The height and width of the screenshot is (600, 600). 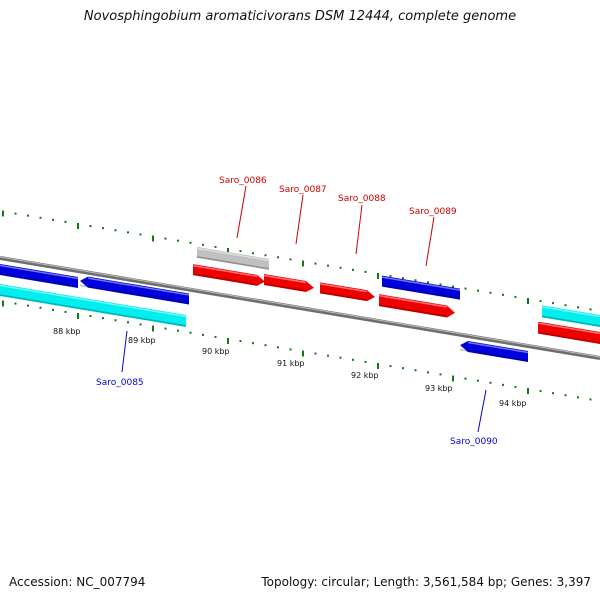 I want to click on gene-label-saro-0088: Saro_0088, so click(x=362, y=224).